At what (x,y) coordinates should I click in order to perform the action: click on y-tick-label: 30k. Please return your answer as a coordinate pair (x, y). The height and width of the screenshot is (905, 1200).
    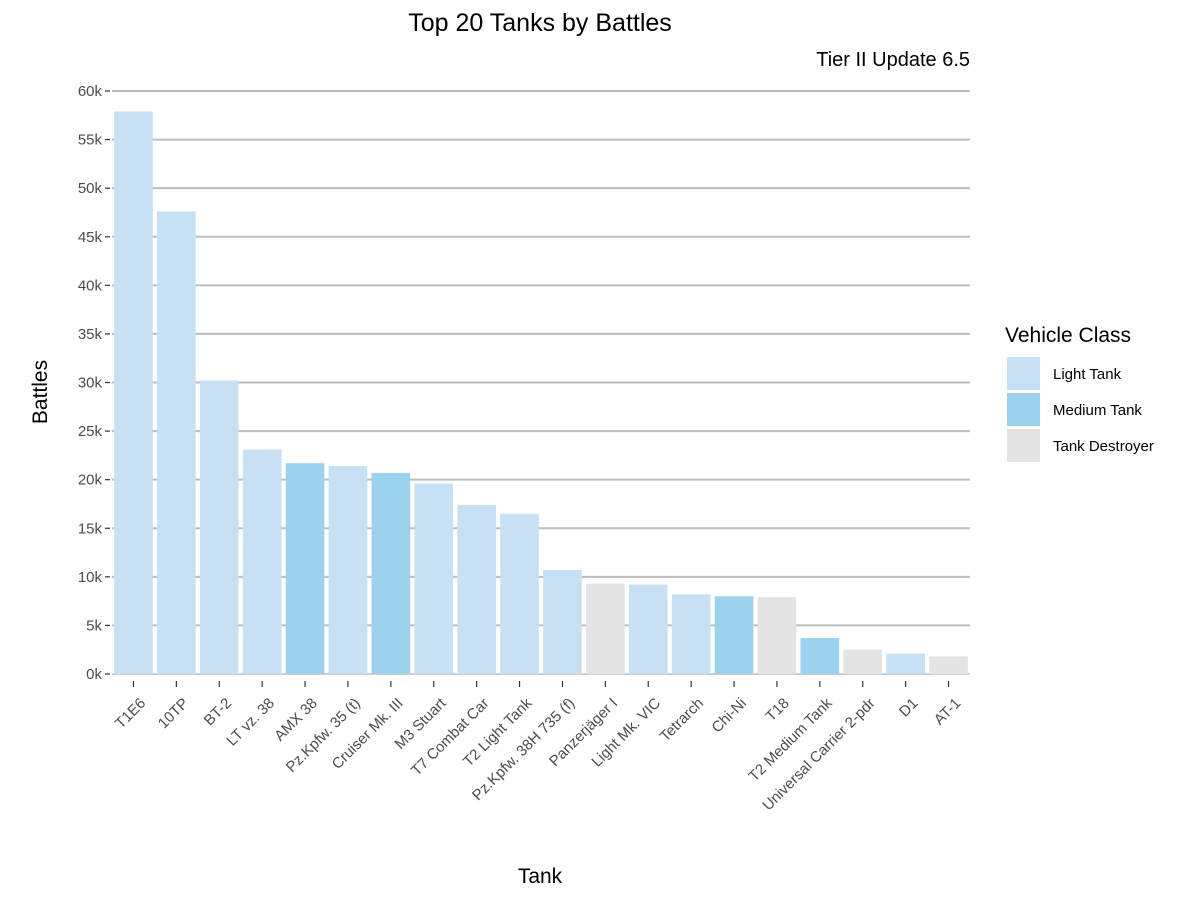
    Looking at the image, I should click on (90, 383).